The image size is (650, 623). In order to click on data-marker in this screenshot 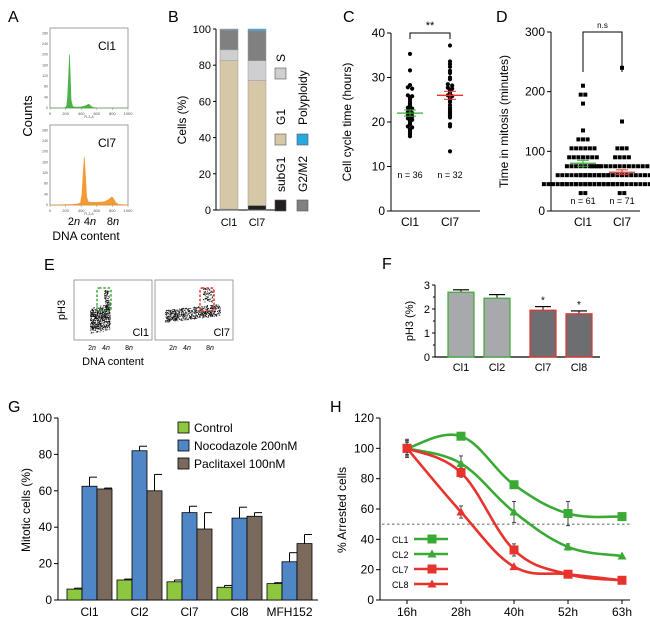, I will do `click(568, 546)`.